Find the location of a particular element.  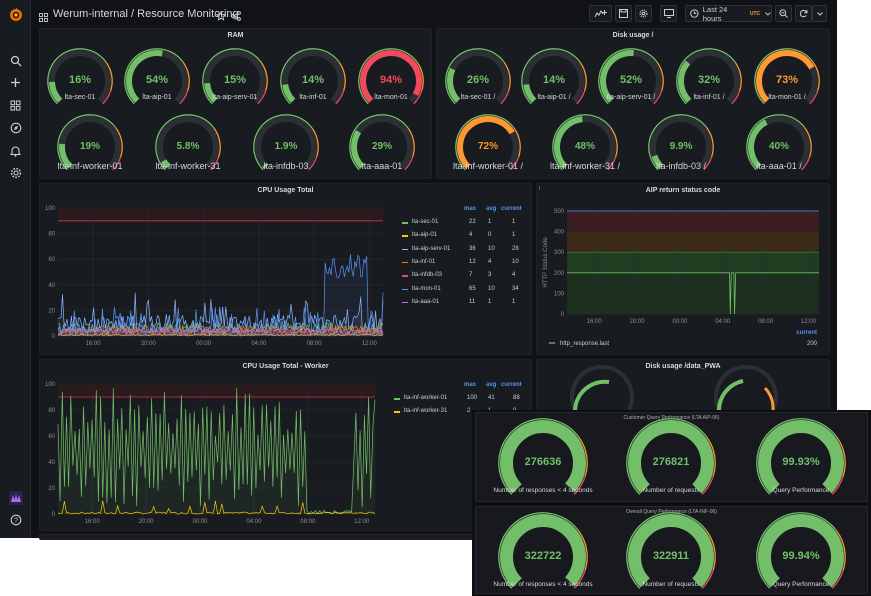

grafana-logo-icon is located at coordinates (15, 14).